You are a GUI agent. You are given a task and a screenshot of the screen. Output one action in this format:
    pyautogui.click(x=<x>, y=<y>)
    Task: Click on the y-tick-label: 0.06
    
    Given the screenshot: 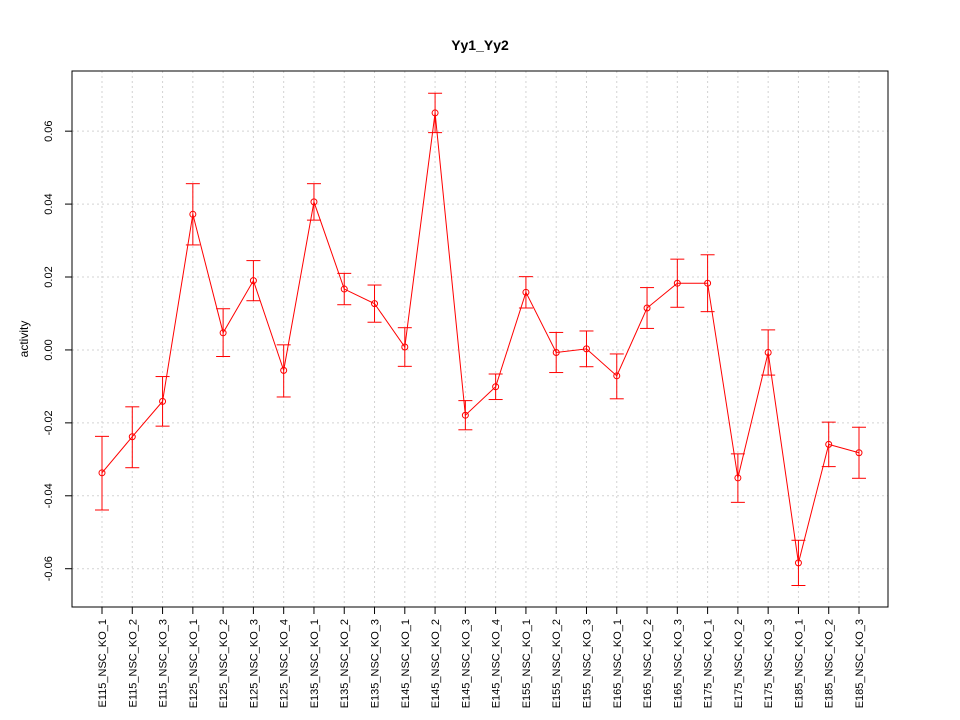 What is the action you would take?
    pyautogui.click(x=49, y=130)
    